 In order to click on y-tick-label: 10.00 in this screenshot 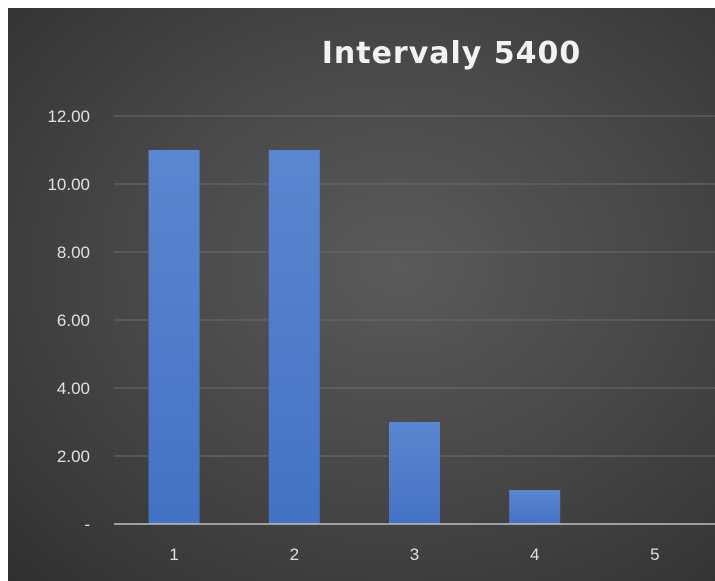, I will do `click(68, 184)`.